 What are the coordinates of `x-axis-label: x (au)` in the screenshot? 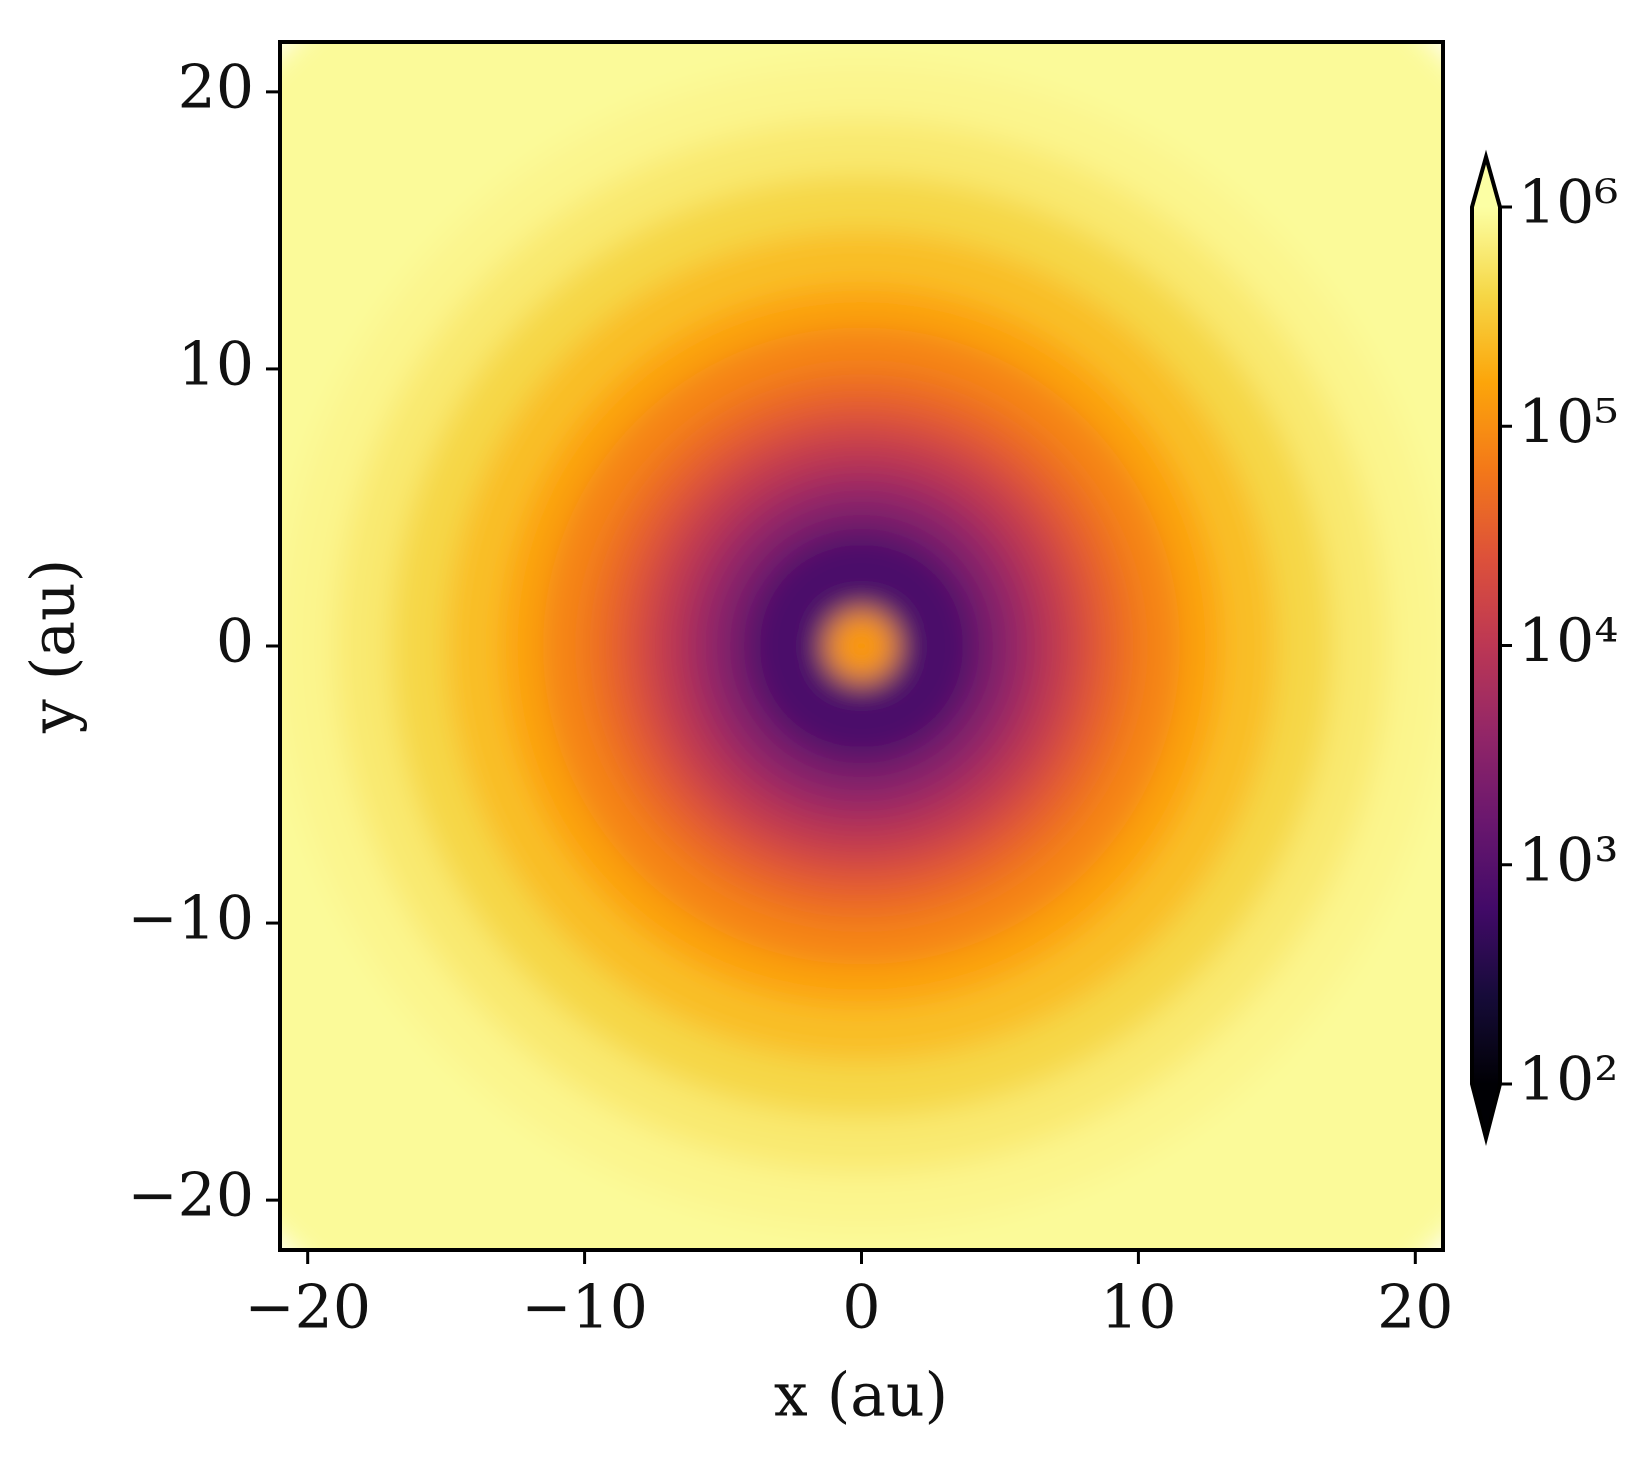 It's located at (861, 1396).